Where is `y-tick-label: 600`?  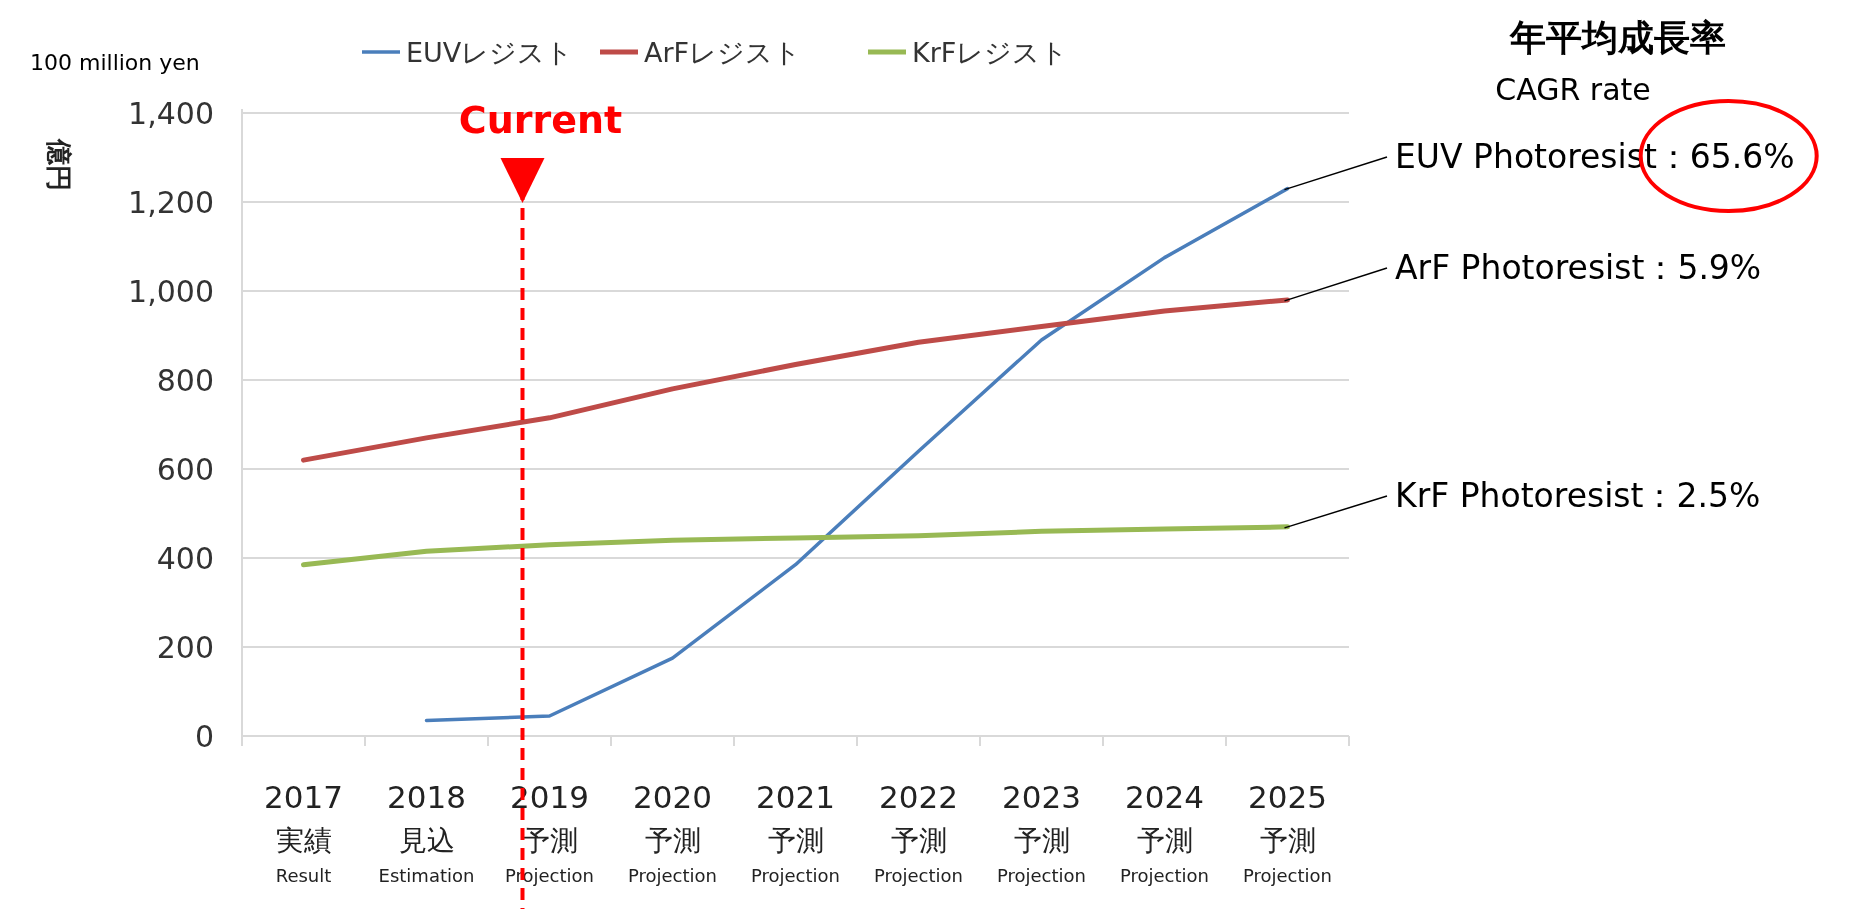 y-tick-label: 600 is located at coordinates (185, 469).